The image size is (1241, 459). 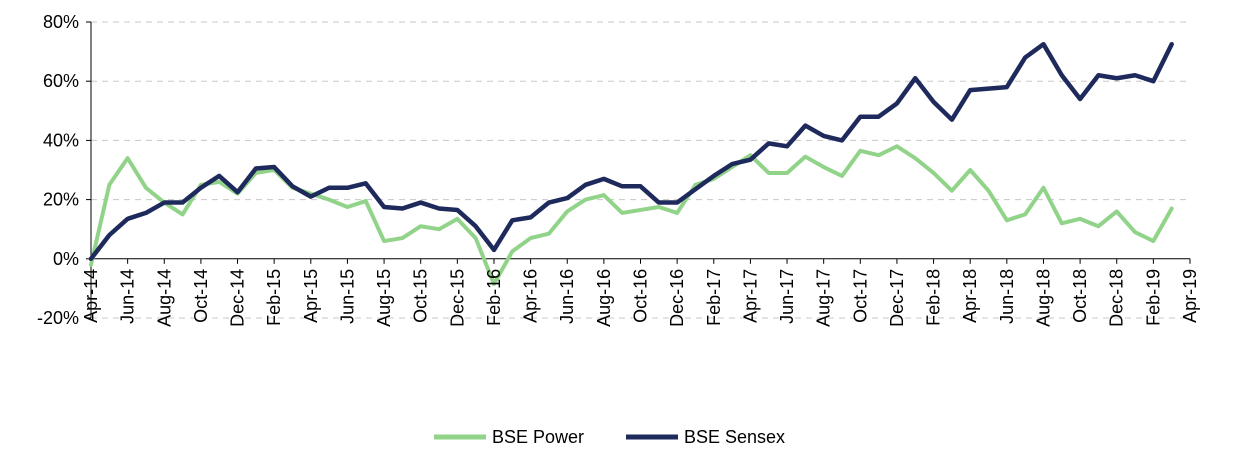 What do you see at coordinates (1190, 296) in the screenshot?
I see `x-tick-label: Apr-19` at bounding box center [1190, 296].